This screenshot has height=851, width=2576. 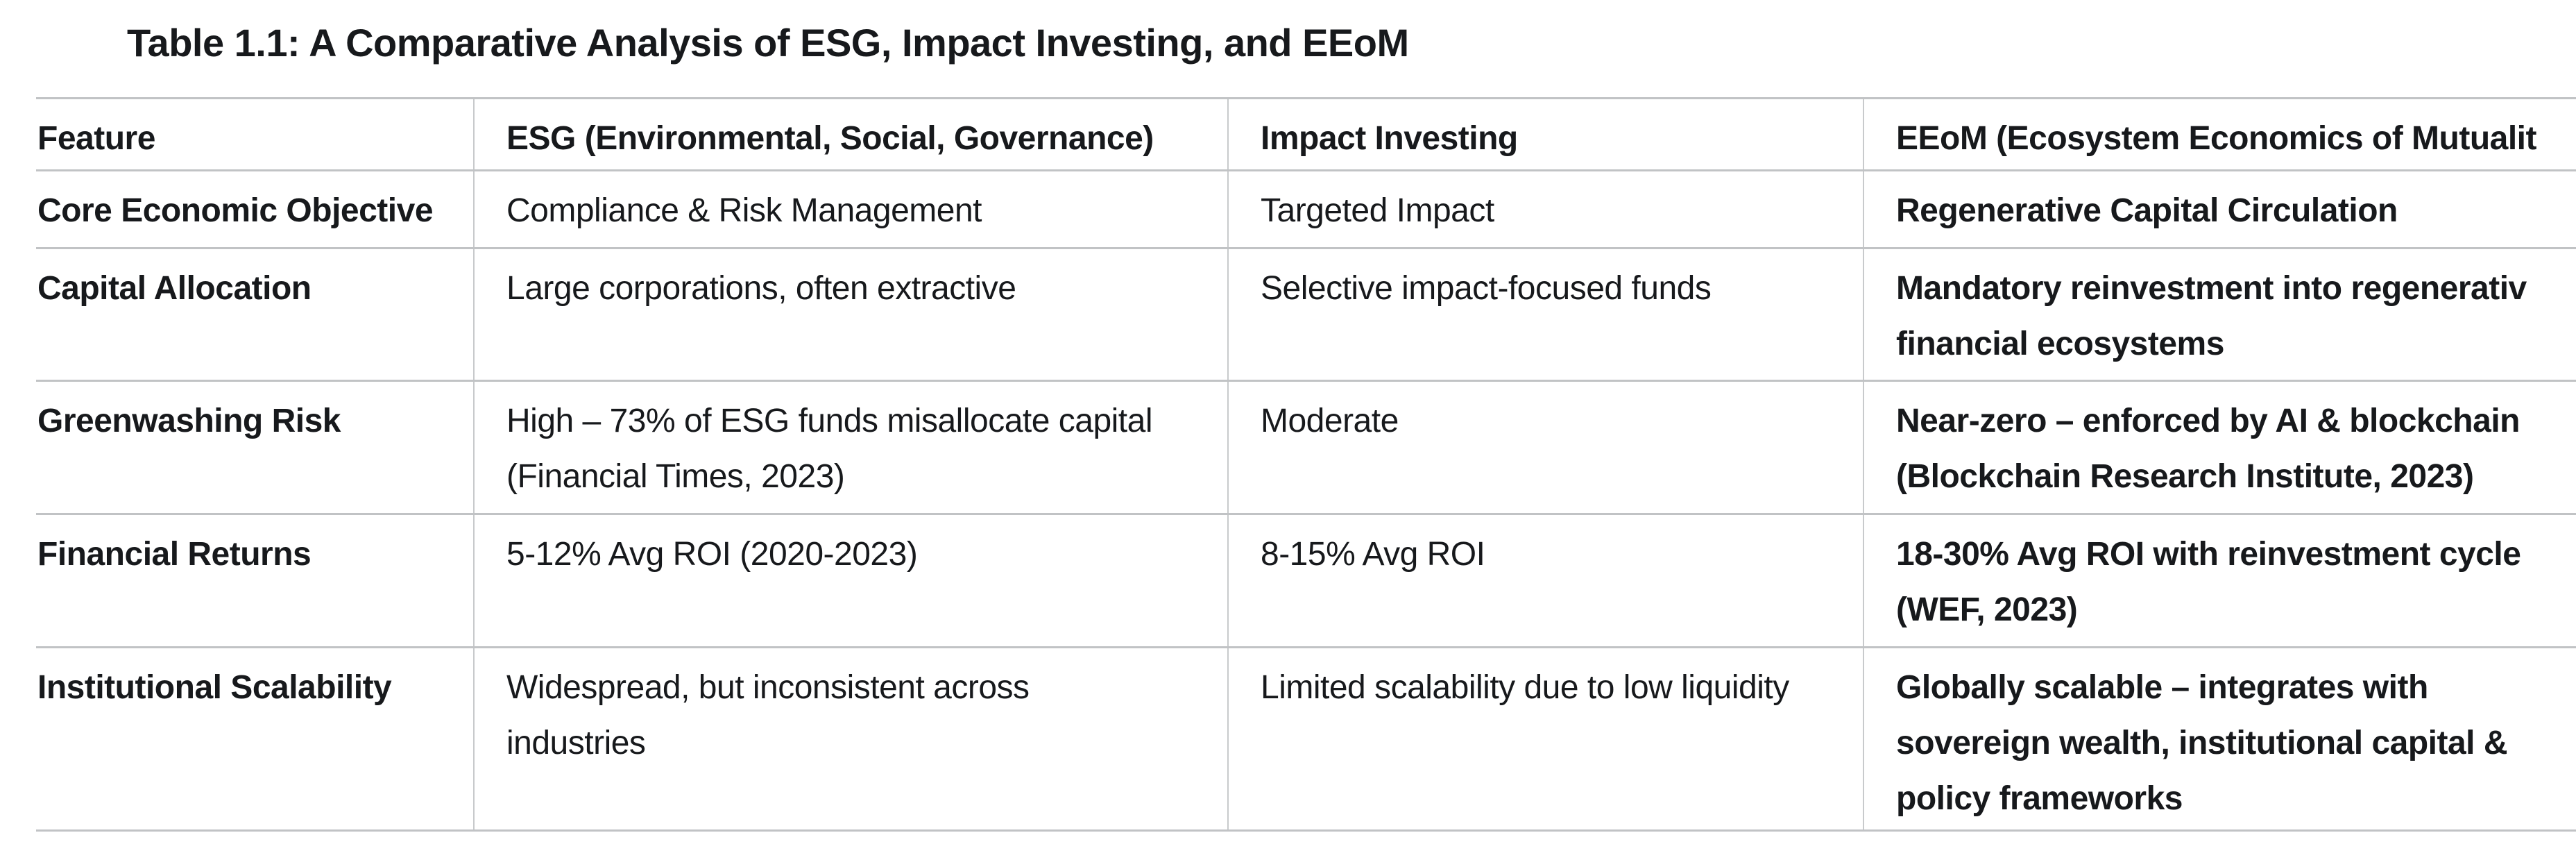 What do you see at coordinates (1545, 581) in the screenshot?
I see `cell-impact: 8-15% Avg ROI` at bounding box center [1545, 581].